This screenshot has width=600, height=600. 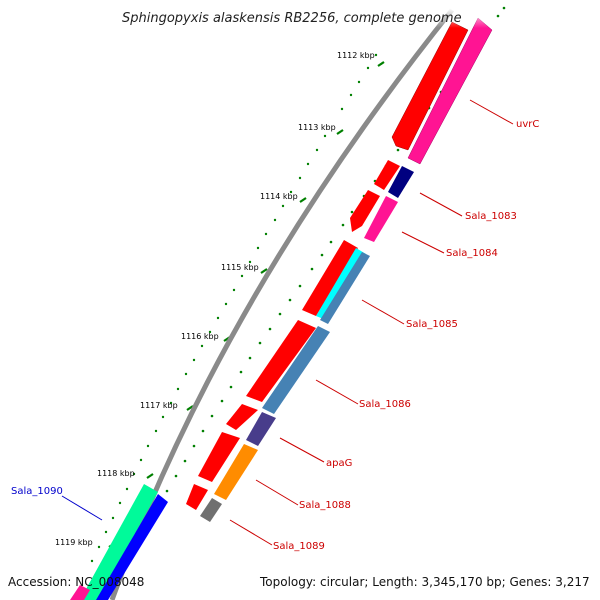 What do you see at coordinates (325, 505) in the screenshot?
I see `label-sala-1088: Sala_1088` at bounding box center [325, 505].